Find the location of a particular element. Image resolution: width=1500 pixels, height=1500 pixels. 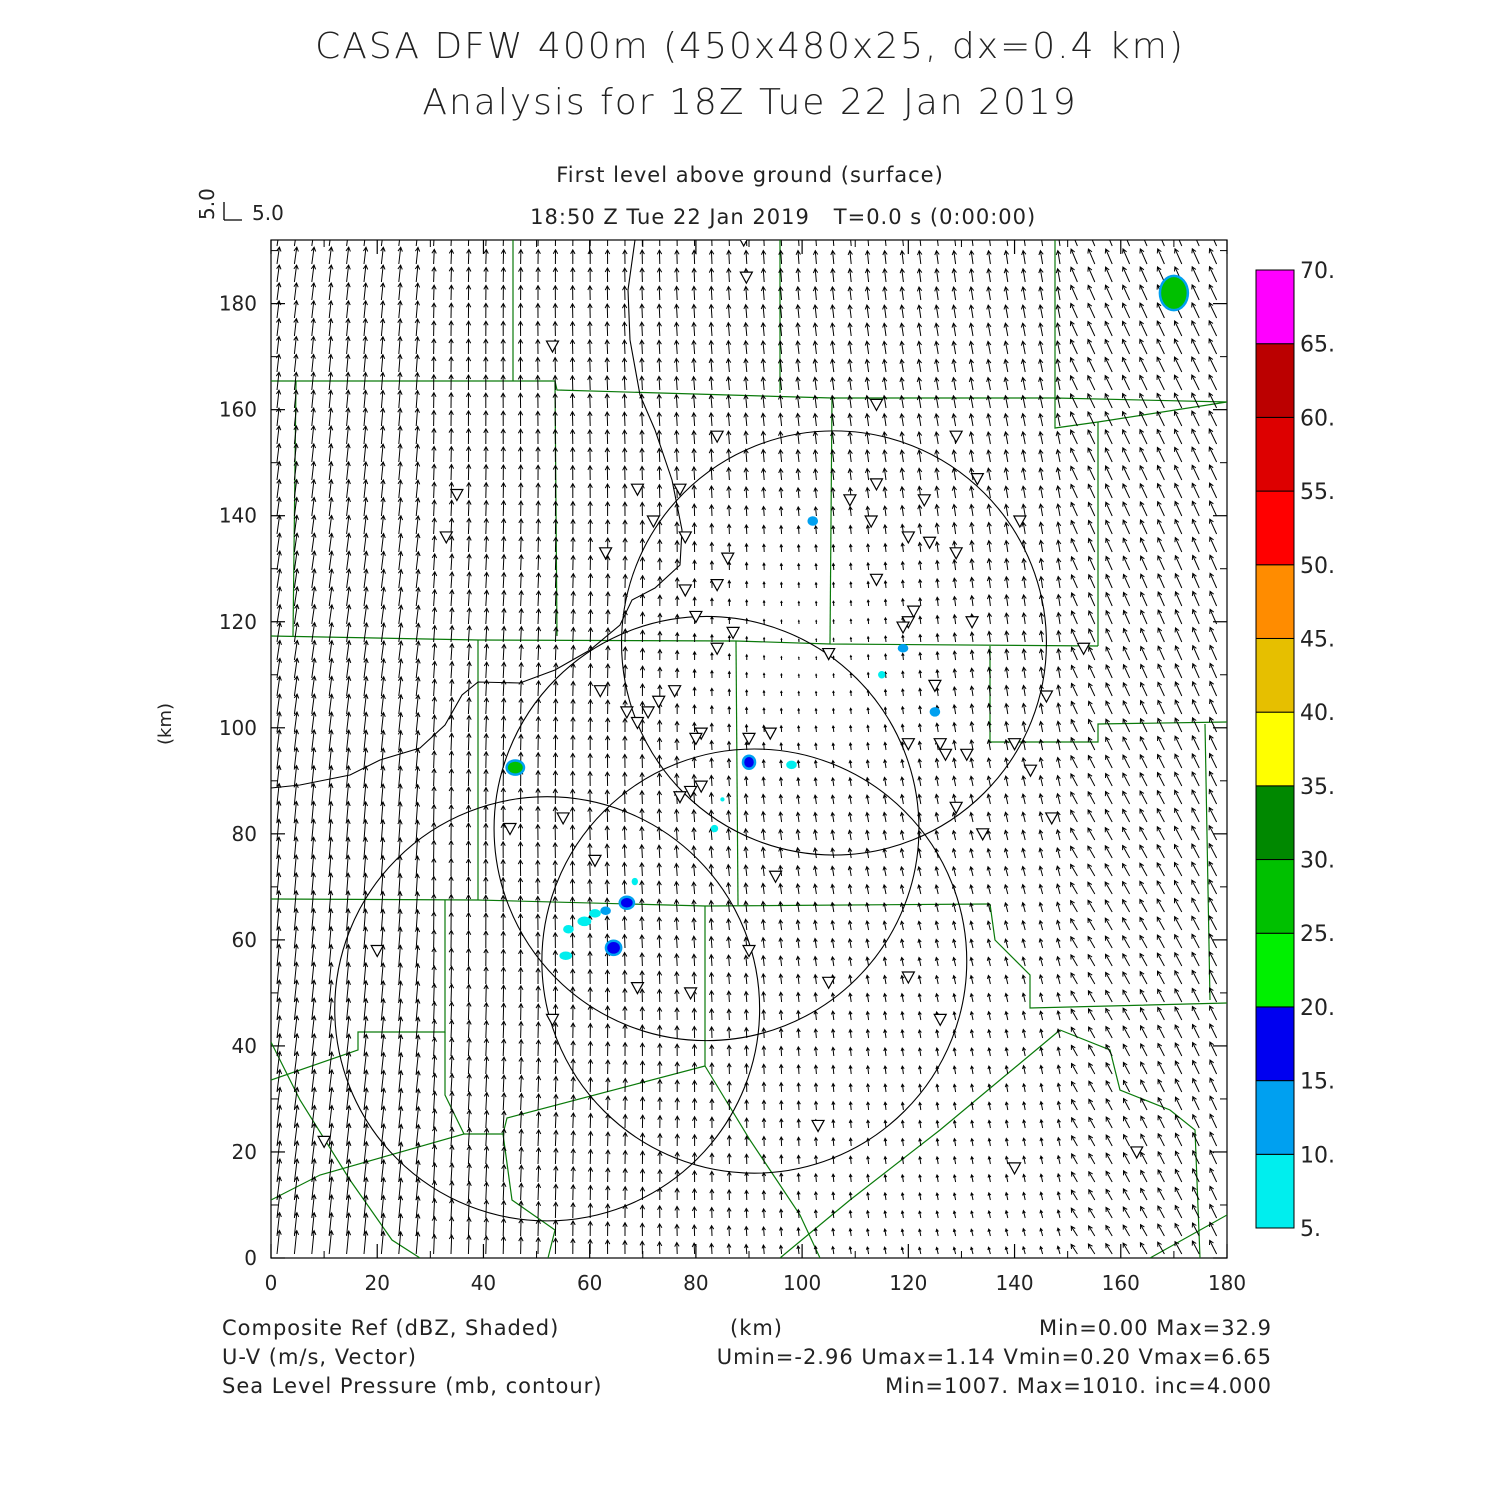

wind-label: U-V (m/s, Vector) is located at coordinates (319, 1357).